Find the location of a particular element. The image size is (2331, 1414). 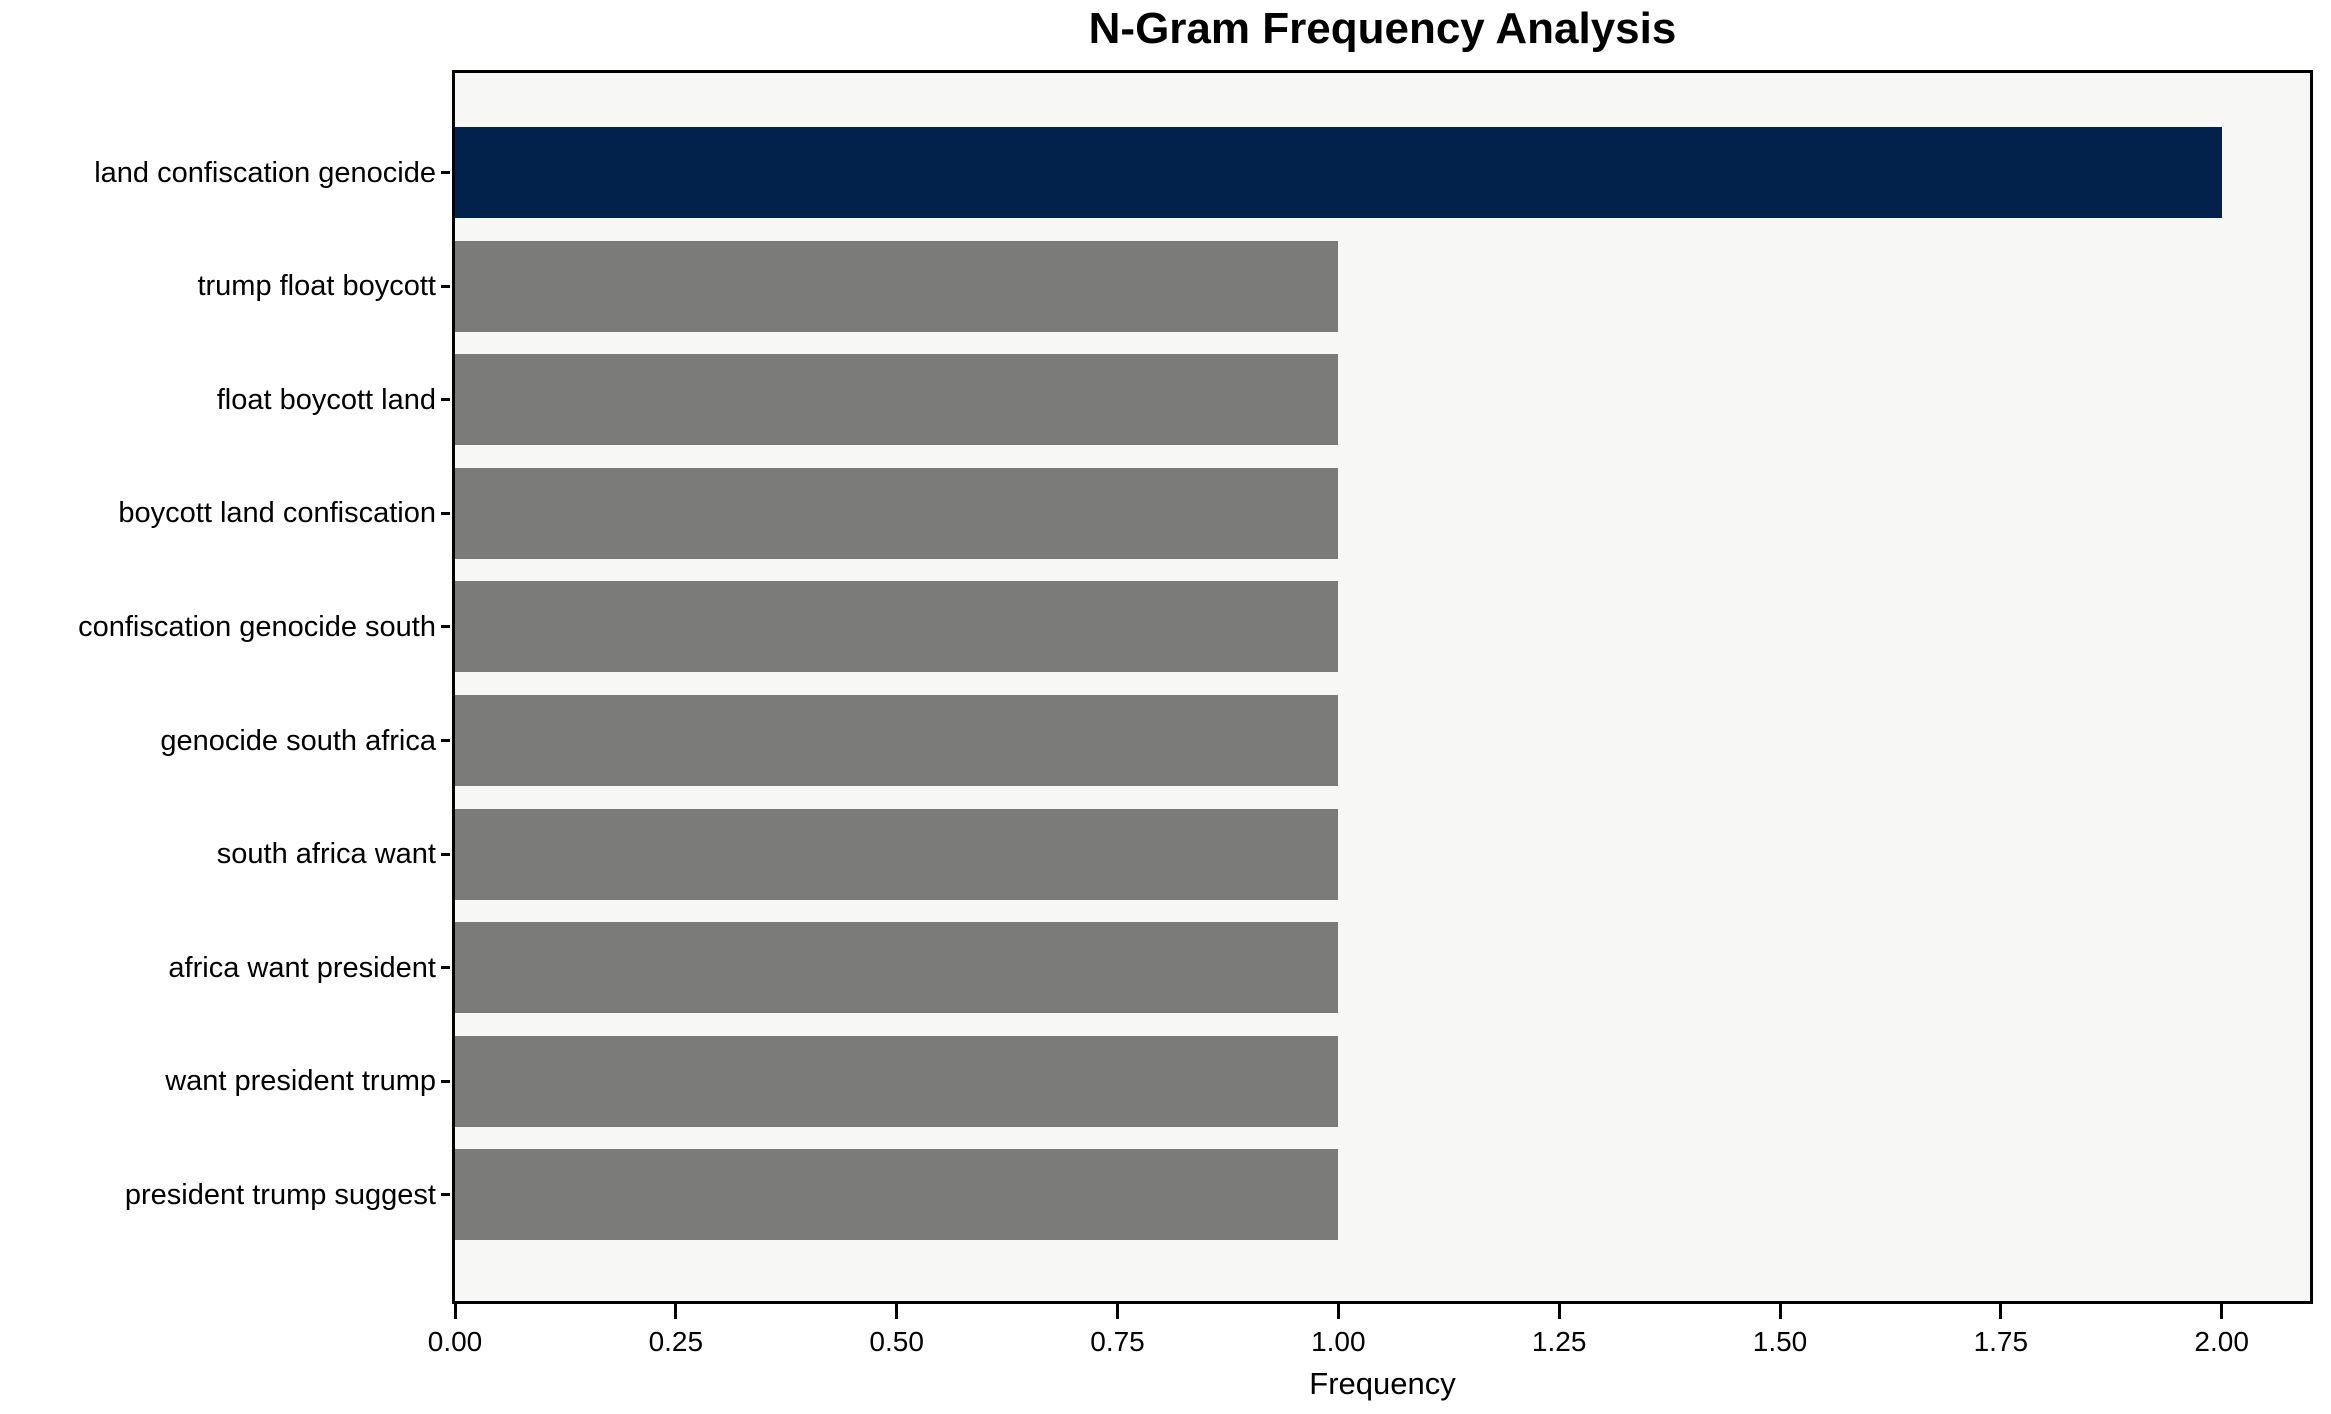

x-tick-label: 0.25 is located at coordinates (676, 1341).